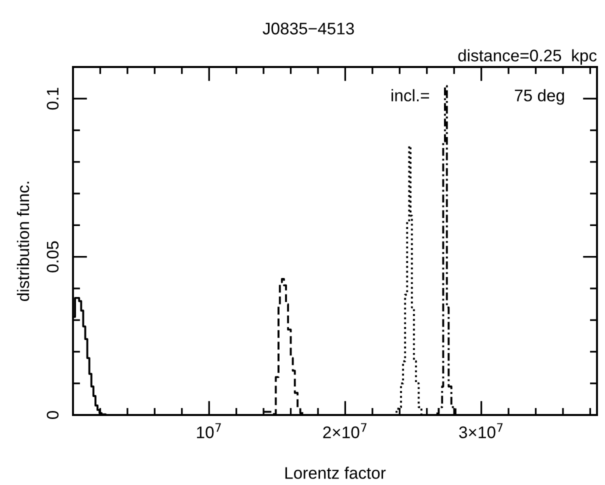 The width and height of the screenshot is (605, 485). I want to click on y-tick-label: 0.1, so click(52, 99).